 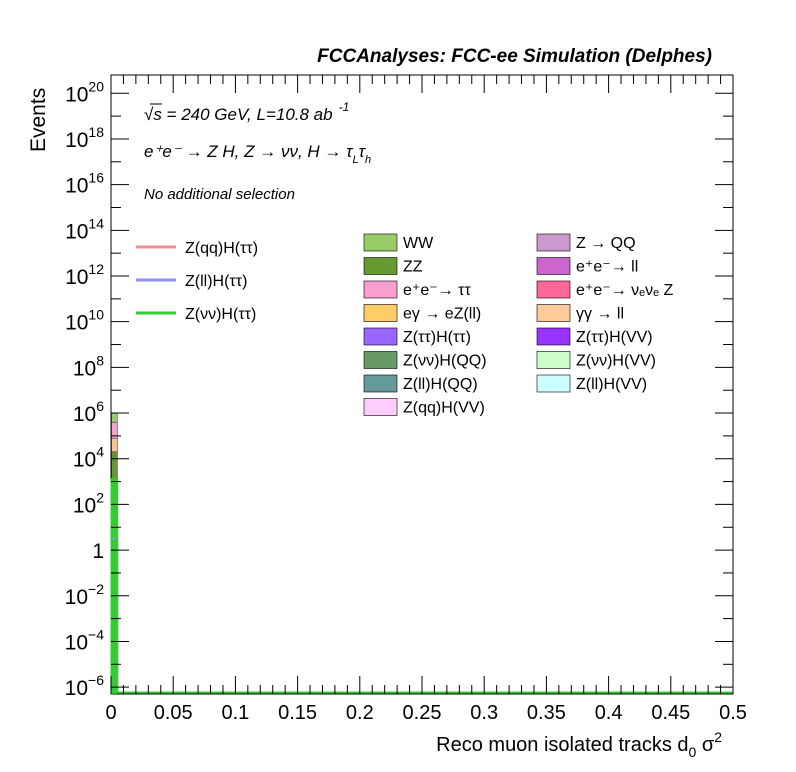 I want to click on legend-box-label: e⁺e⁻→ ττ, so click(x=437, y=290).